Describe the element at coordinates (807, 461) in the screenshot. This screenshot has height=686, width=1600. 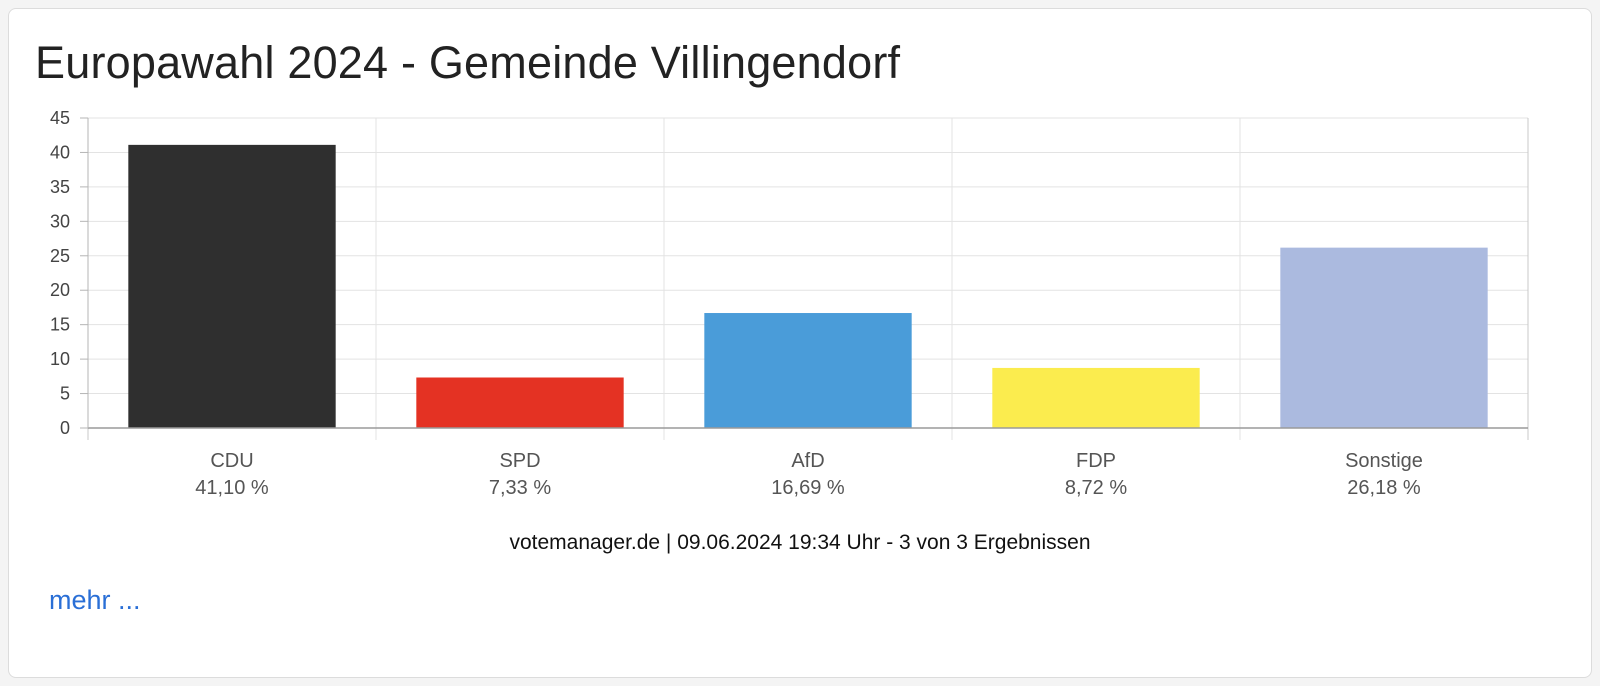
I see `x-tick-label: AfD` at that location.